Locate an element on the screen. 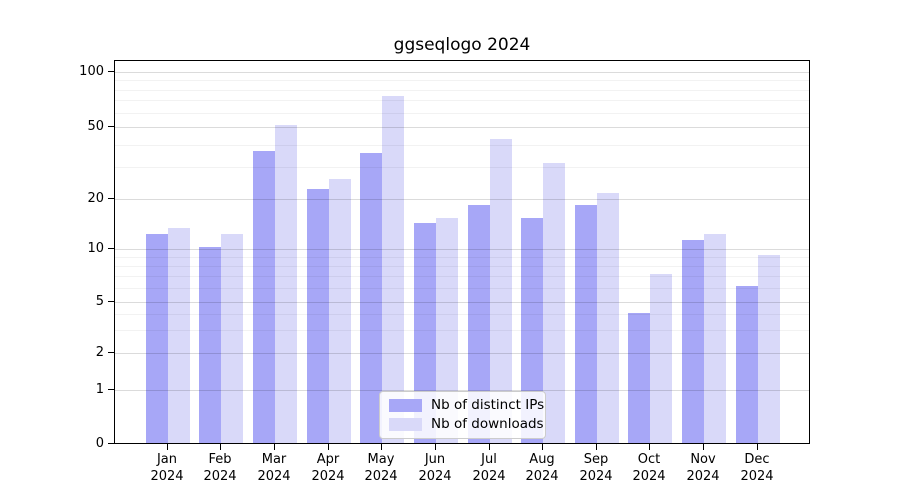 This screenshot has width=900, height=500. x-tick-month: Jan is located at coordinates (167, 459).